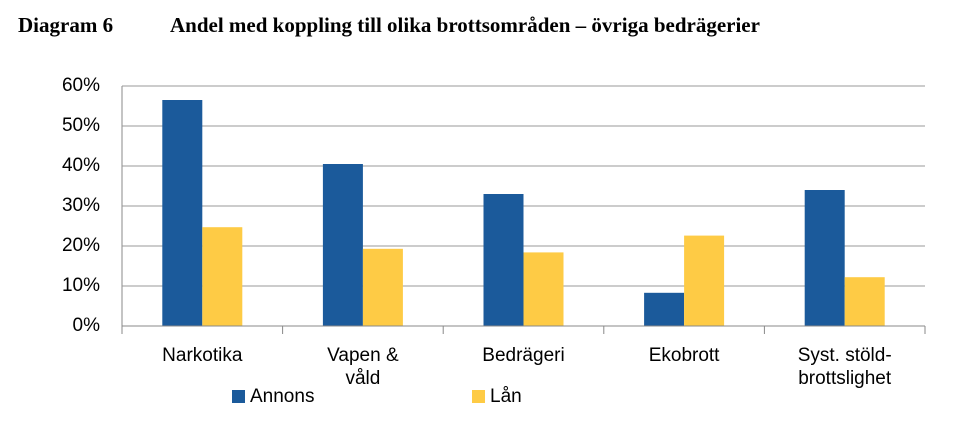 This screenshot has width=960, height=428. I want to click on x-tick-label: Bedrägeri, so click(523, 355).